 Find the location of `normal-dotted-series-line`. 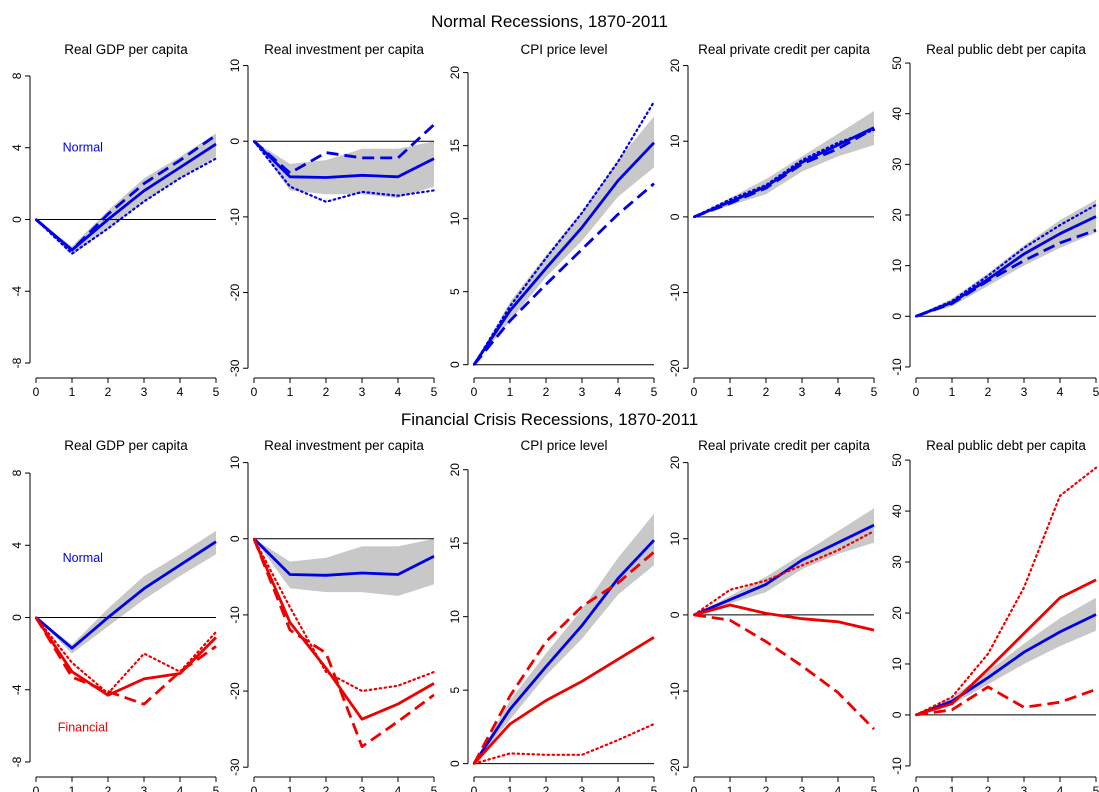

normal-dotted-series-line is located at coordinates (784, 173).